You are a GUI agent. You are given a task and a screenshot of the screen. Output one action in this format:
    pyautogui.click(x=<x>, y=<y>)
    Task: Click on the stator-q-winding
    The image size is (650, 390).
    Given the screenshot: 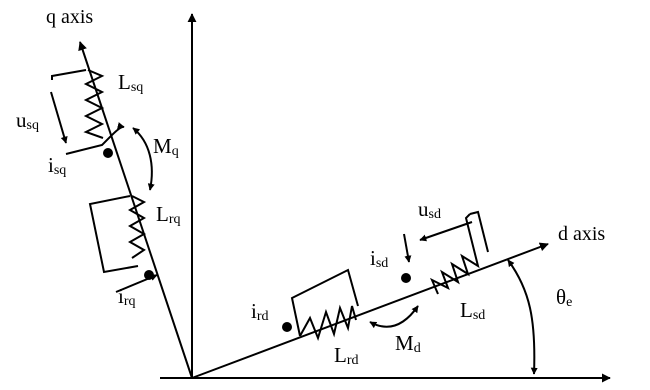 What is the action you would take?
    pyautogui.click(x=78, y=104)
    